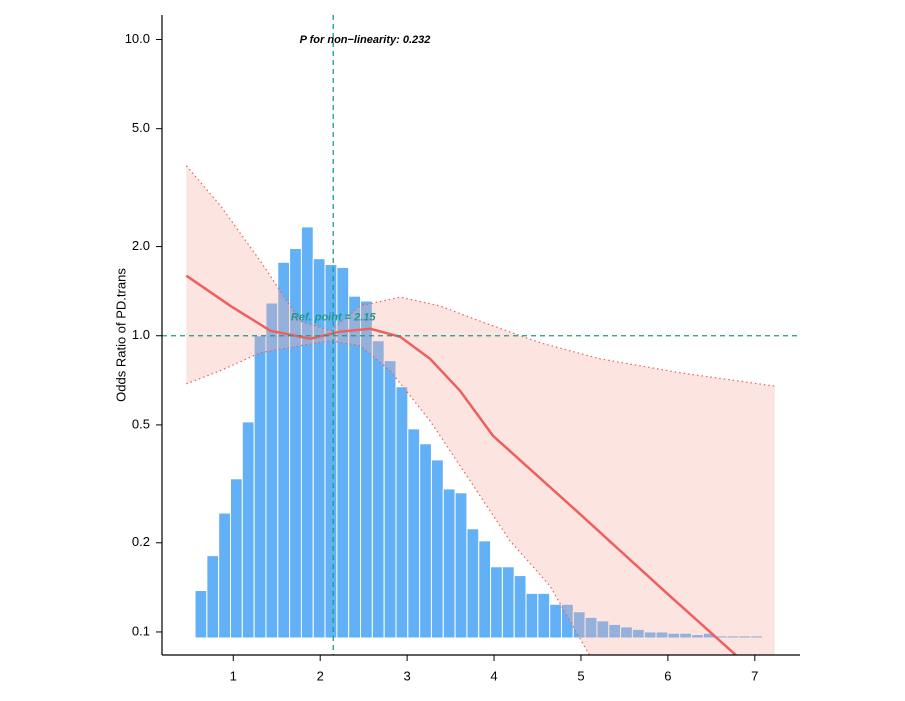  Describe the element at coordinates (137, 38) in the screenshot. I see `y-tick-label: 10.0` at that location.